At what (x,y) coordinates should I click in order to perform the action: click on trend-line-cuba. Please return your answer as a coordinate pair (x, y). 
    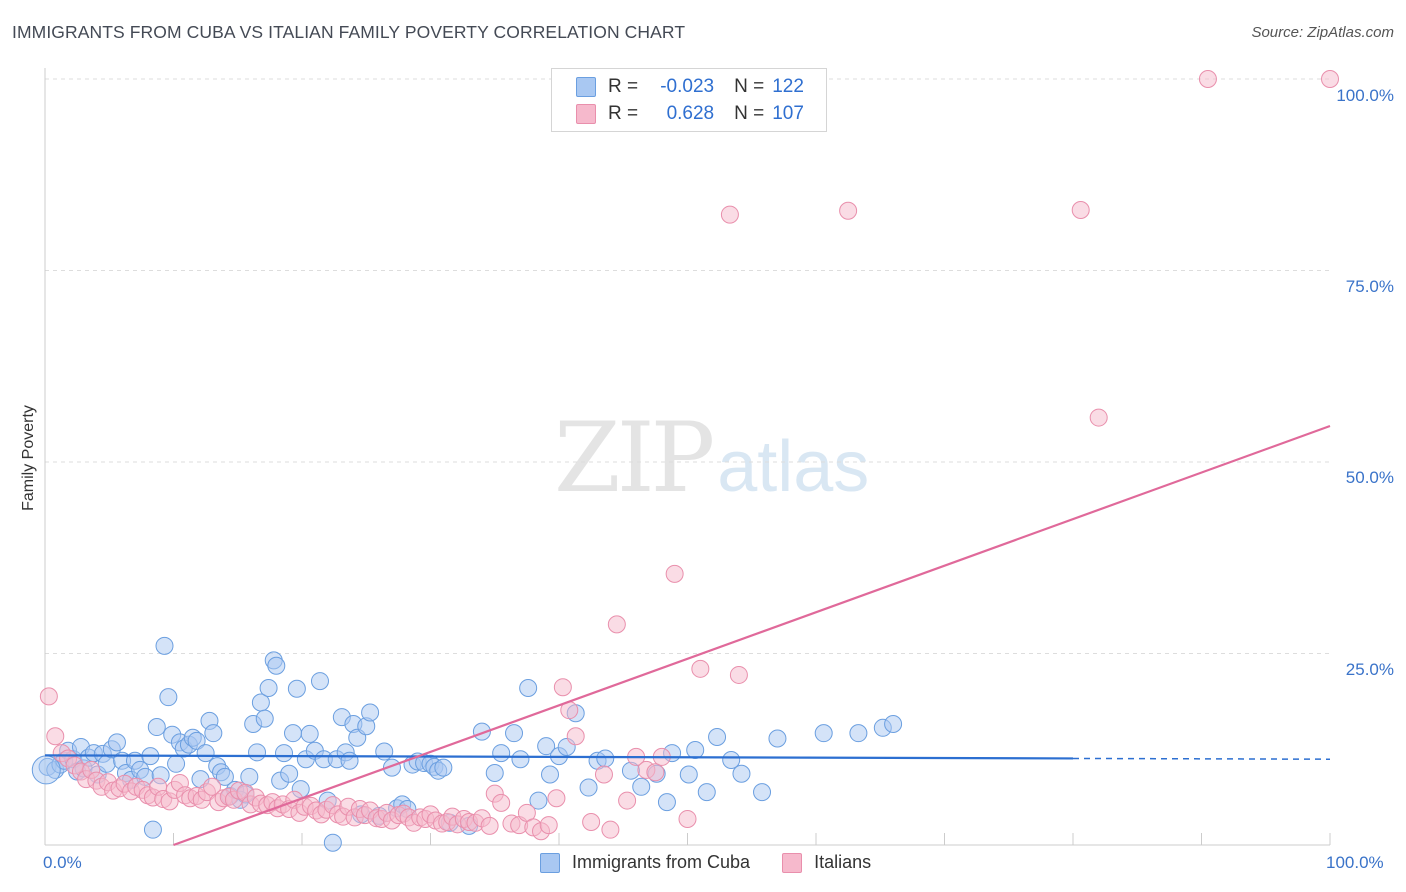
    Looking at the image, I should click on (559, 757).